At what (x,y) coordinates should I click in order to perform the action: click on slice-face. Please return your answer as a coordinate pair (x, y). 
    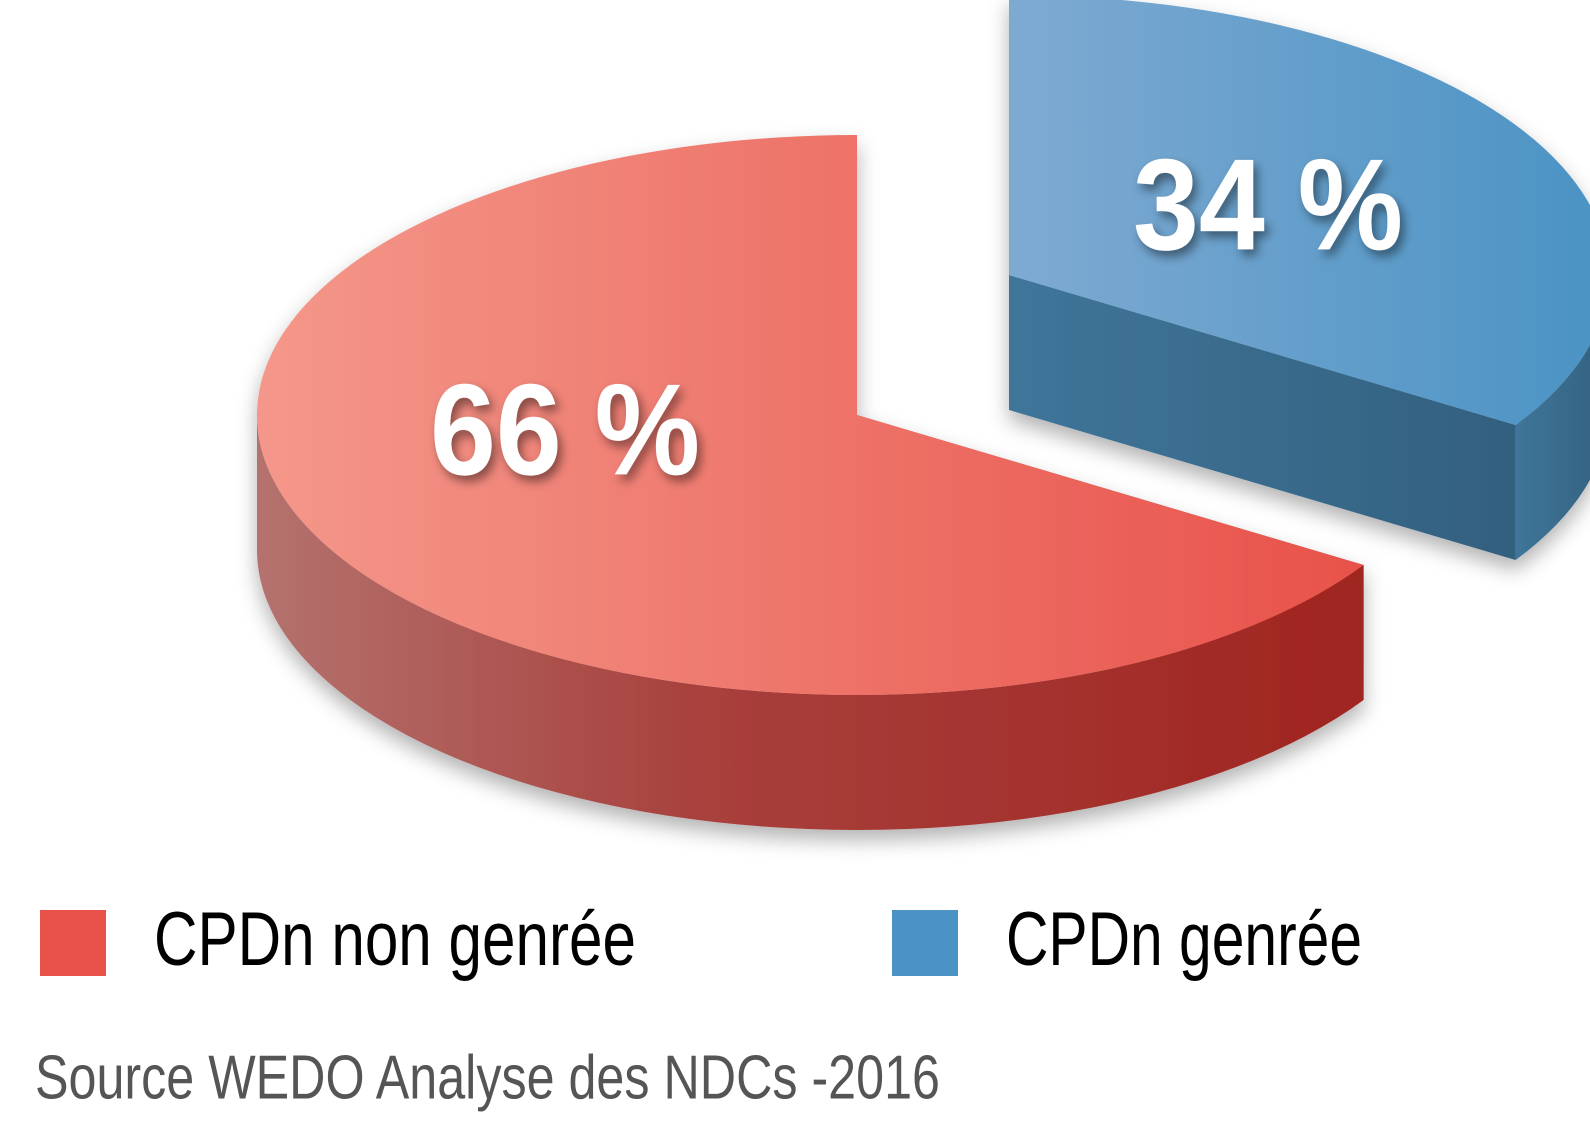
    Looking at the image, I should click on (1262, 418).